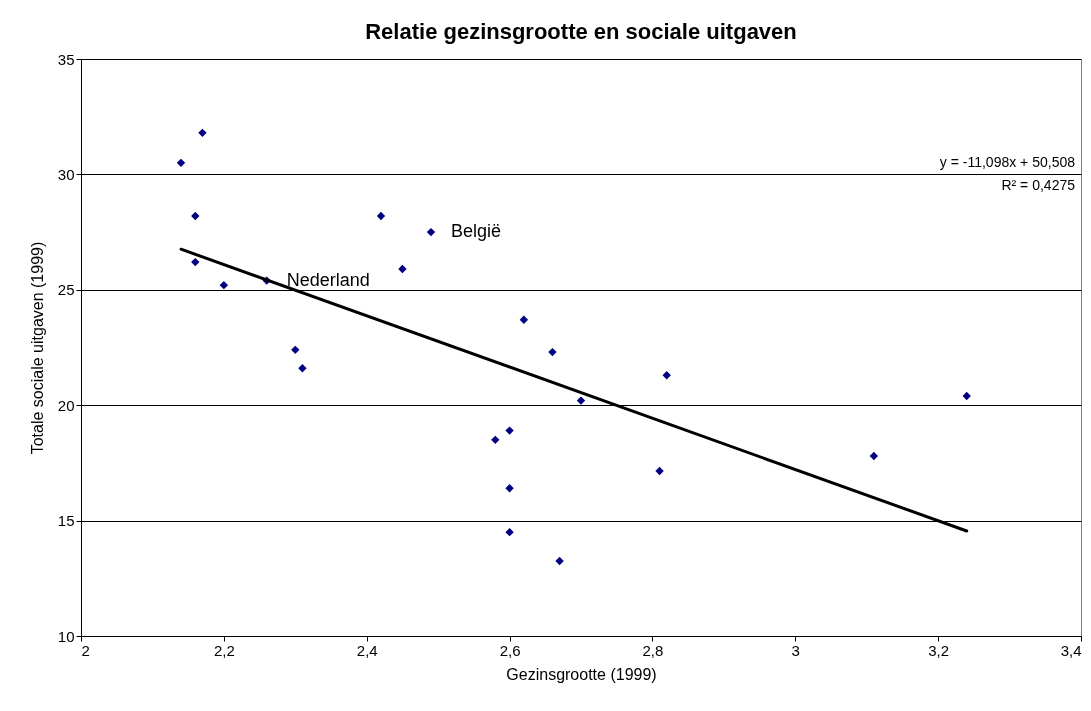 The width and height of the screenshot is (1091, 711). Describe the element at coordinates (1038, 185) in the screenshot. I see `annotation: R² = 0,4275` at that location.